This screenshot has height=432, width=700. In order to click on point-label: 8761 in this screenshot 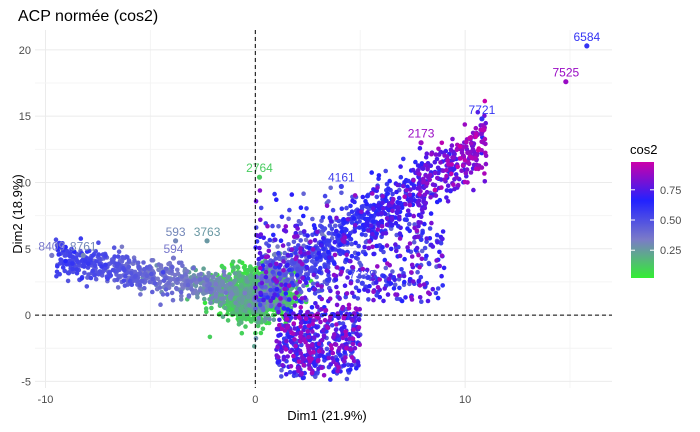, I will do `click(83, 246)`.